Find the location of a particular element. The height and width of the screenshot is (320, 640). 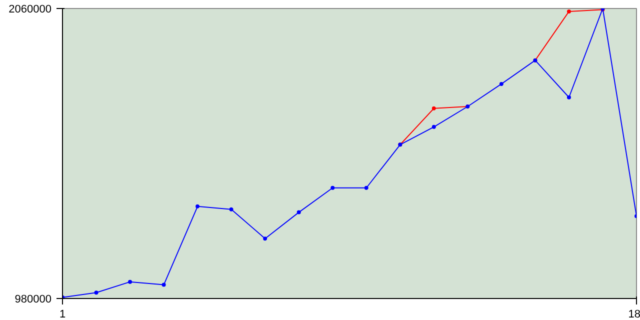

x-tick-label: 1 is located at coordinates (62, 314).